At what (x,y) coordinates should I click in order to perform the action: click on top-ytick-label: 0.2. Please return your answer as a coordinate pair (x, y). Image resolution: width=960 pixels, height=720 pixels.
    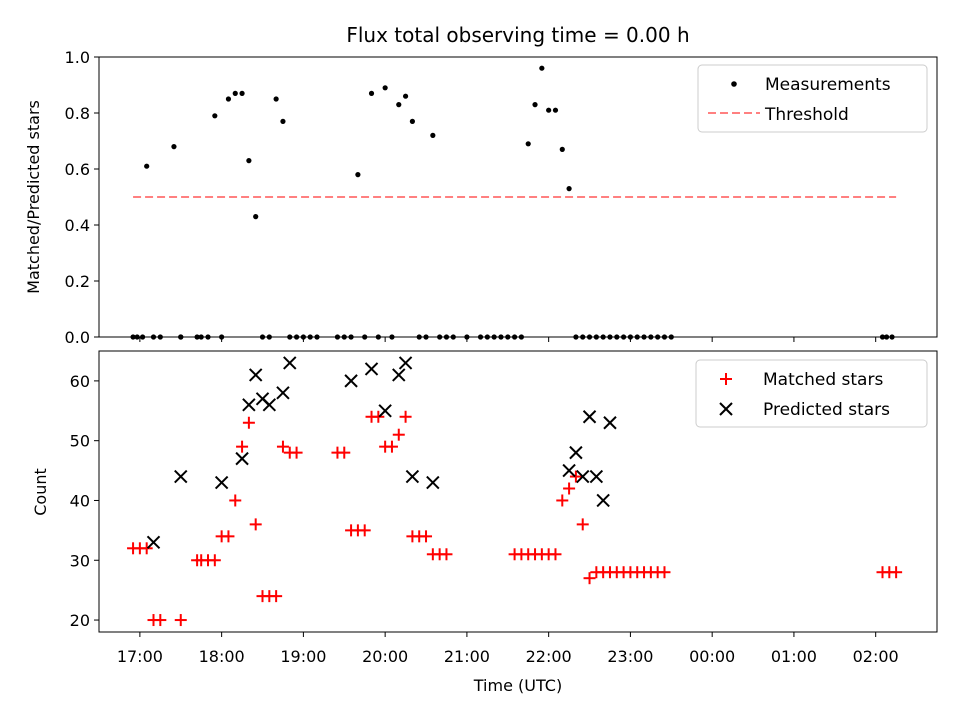
    Looking at the image, I should click on (77, 281).